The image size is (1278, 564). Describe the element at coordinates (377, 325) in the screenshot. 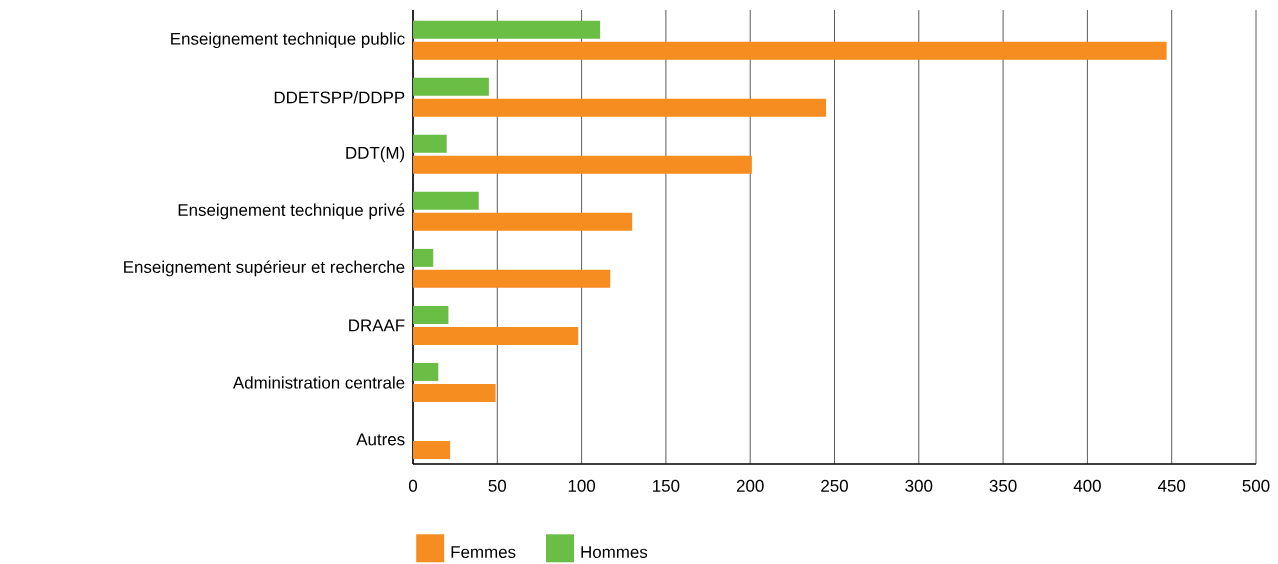

I see `y-tick-label: DRAAF` at that location.